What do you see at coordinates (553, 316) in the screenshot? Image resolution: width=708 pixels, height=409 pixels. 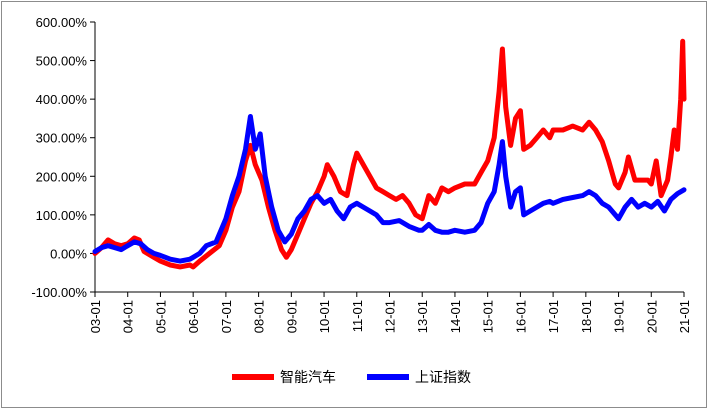 I see `x-tick-label: 17-01` at bounding box center [553, 316].